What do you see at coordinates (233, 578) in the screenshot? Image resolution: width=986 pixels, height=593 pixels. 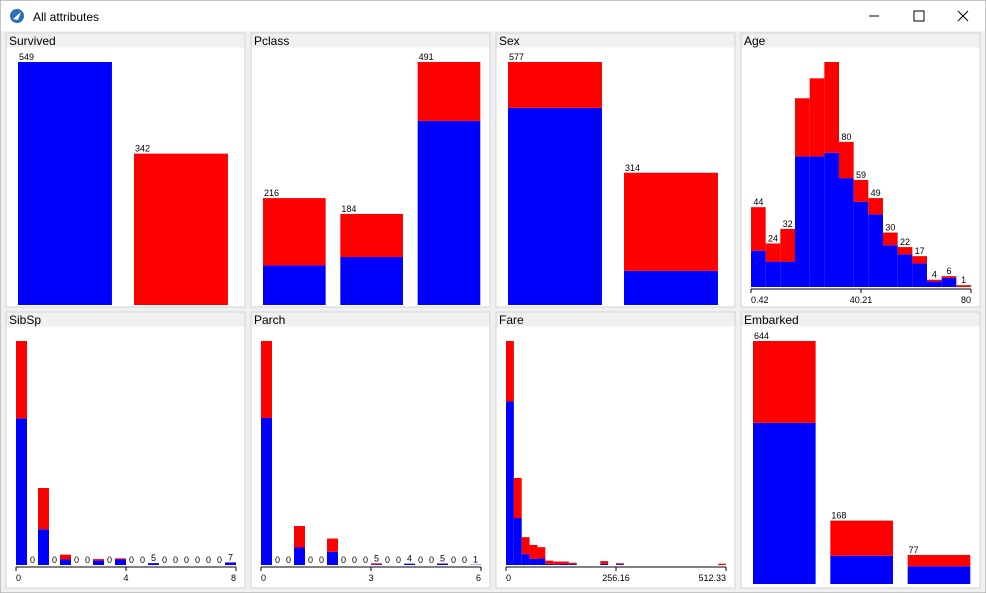 I see `x-tick-label: 8` at bounding box center [233, 578].